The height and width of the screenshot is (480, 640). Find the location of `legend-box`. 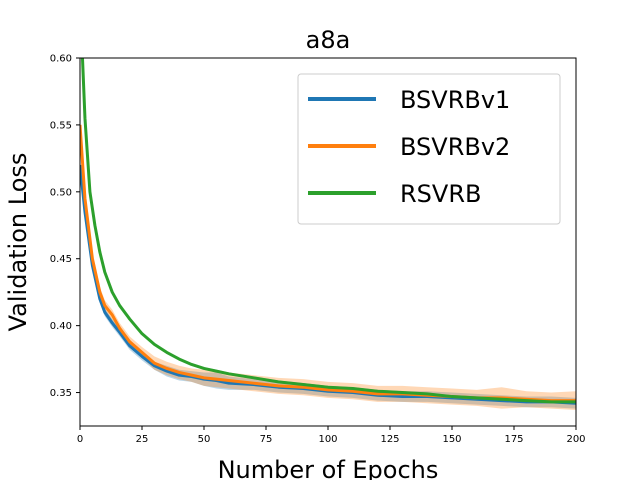

legend-box is located at coordinates (429, 149).